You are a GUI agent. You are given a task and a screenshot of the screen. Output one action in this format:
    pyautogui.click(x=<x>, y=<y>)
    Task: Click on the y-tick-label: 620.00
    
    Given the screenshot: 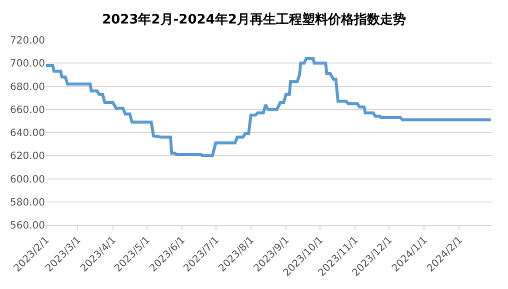 What is the action you would take?
    pyautogui.click(x=27, y=156)
    